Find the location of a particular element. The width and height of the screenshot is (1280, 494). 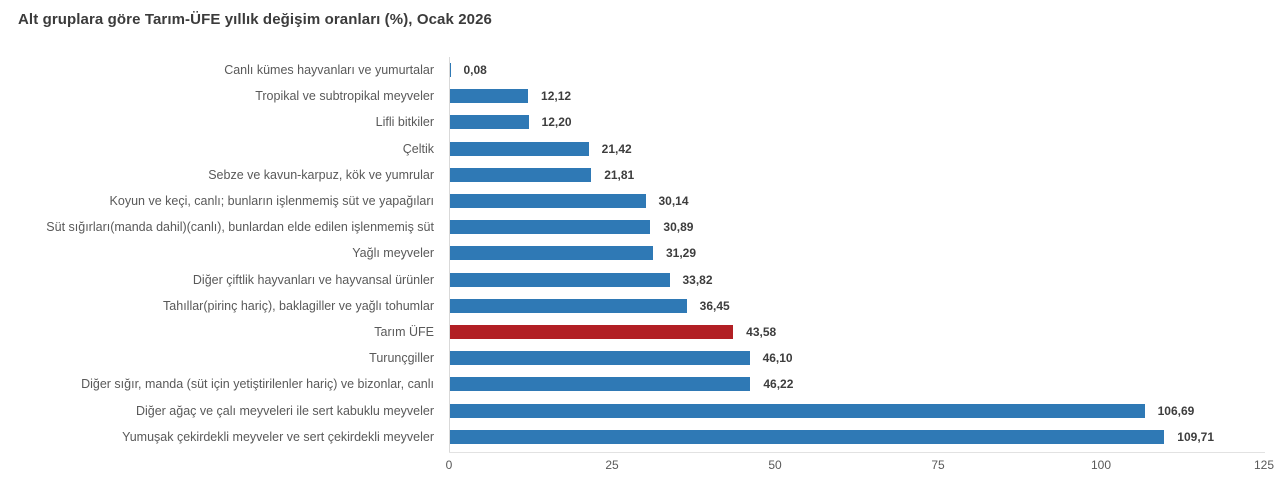

bar-track: 31,29 is located at coordinates (856, 253).